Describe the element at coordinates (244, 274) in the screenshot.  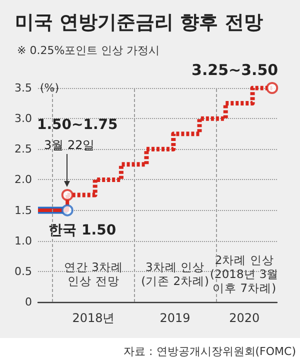
I see `annotation: 2차례 인상 (2018년 3월 이후 7차례)` at that location.